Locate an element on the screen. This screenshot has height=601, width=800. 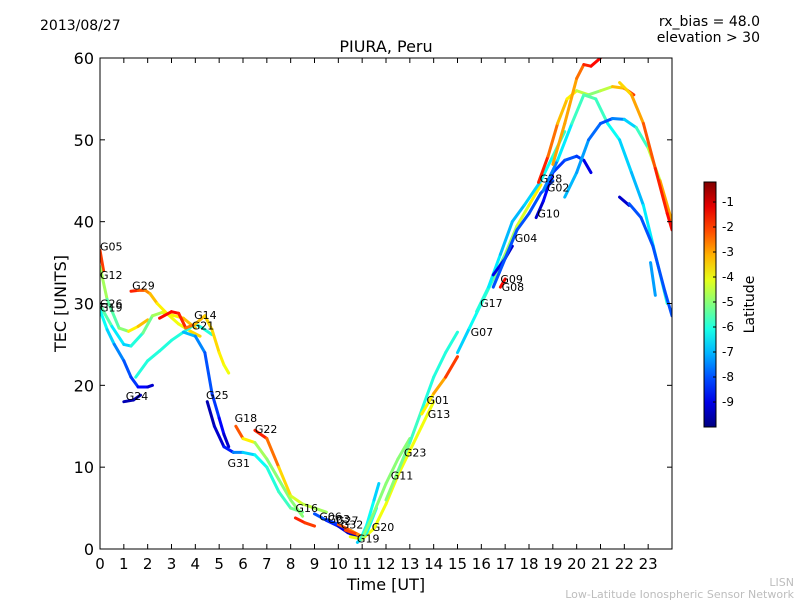
series-label-g17: G17 is located at coordinates (491, 303).